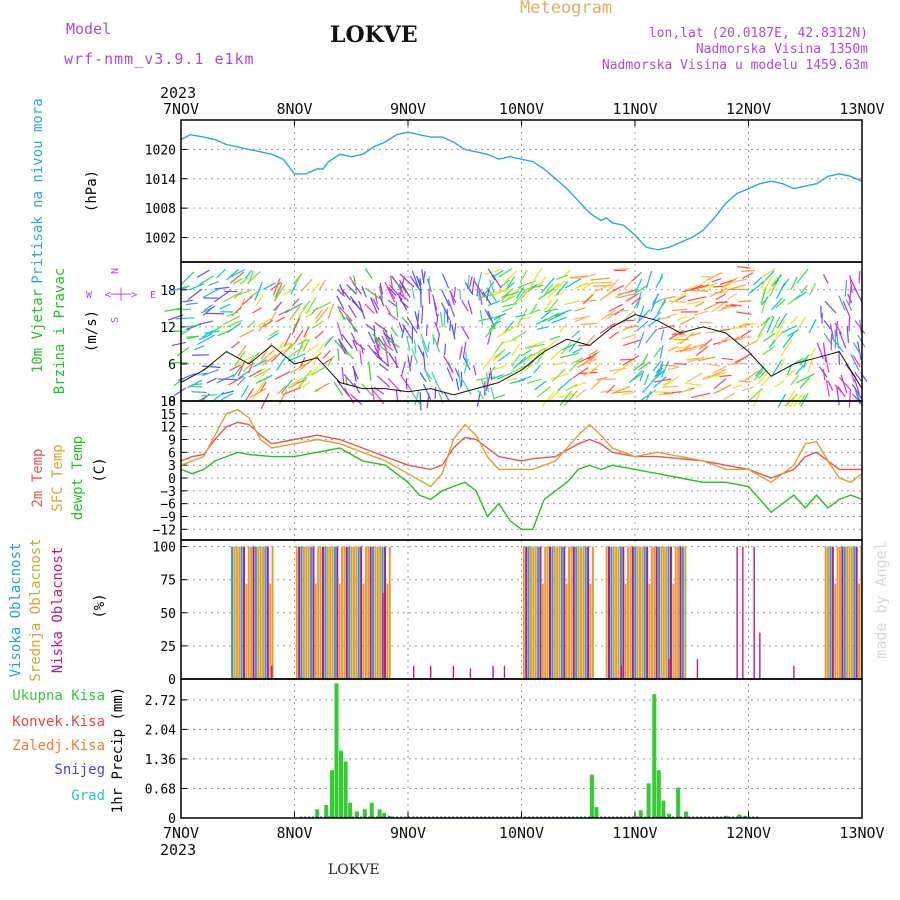 The width and height of the screenshot is (900, 900). I want to click on temperature-ytick-label: 18, so click(168, 402).